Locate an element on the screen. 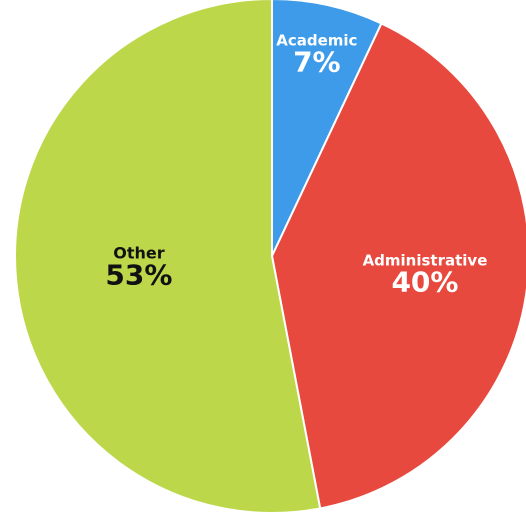  slice-label-administrative: Administrative is located at coordinates (425, 260).